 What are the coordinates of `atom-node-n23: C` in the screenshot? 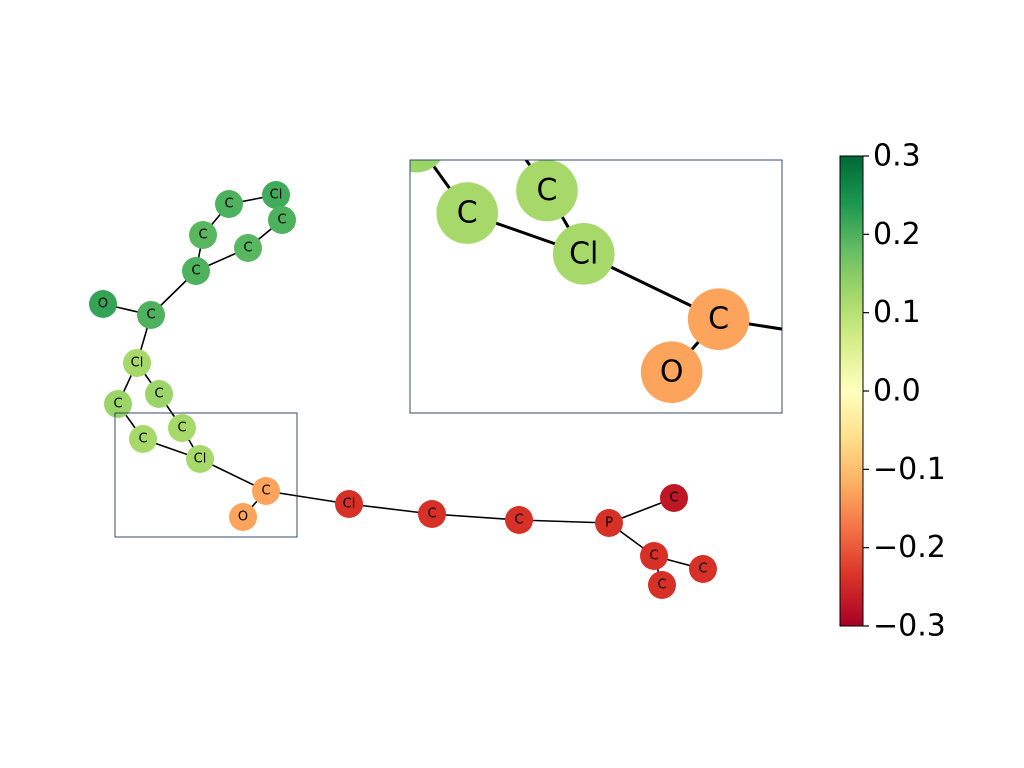 It's located at (662, 585).